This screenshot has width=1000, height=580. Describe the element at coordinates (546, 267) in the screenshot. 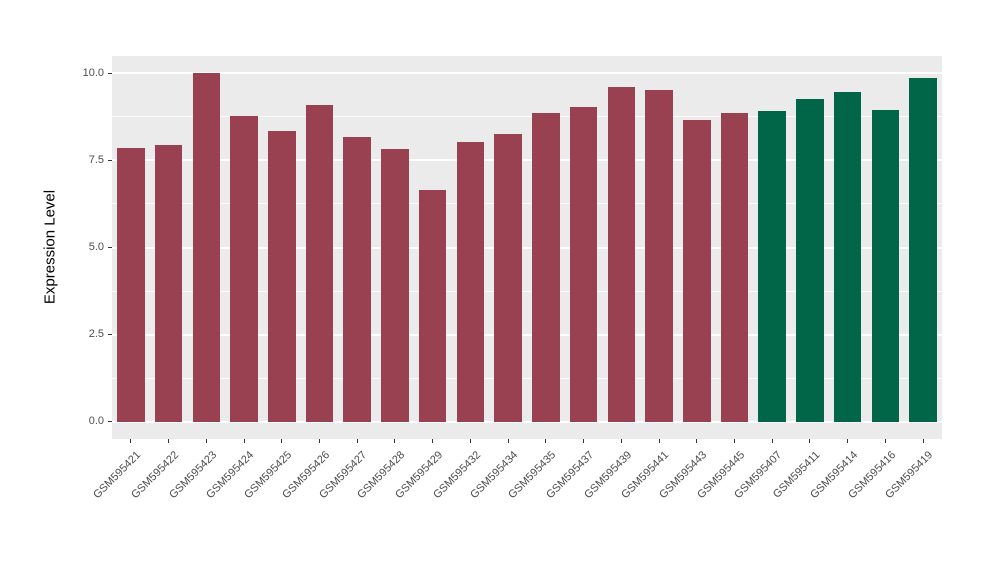

I see `bar-GSM595435` at that location.